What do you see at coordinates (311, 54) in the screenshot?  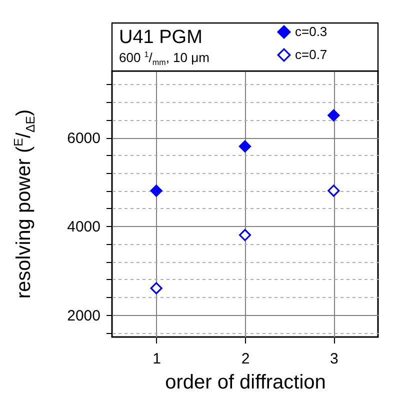 I see `legend-label: c=0.7` at bounding box center [311, 54].